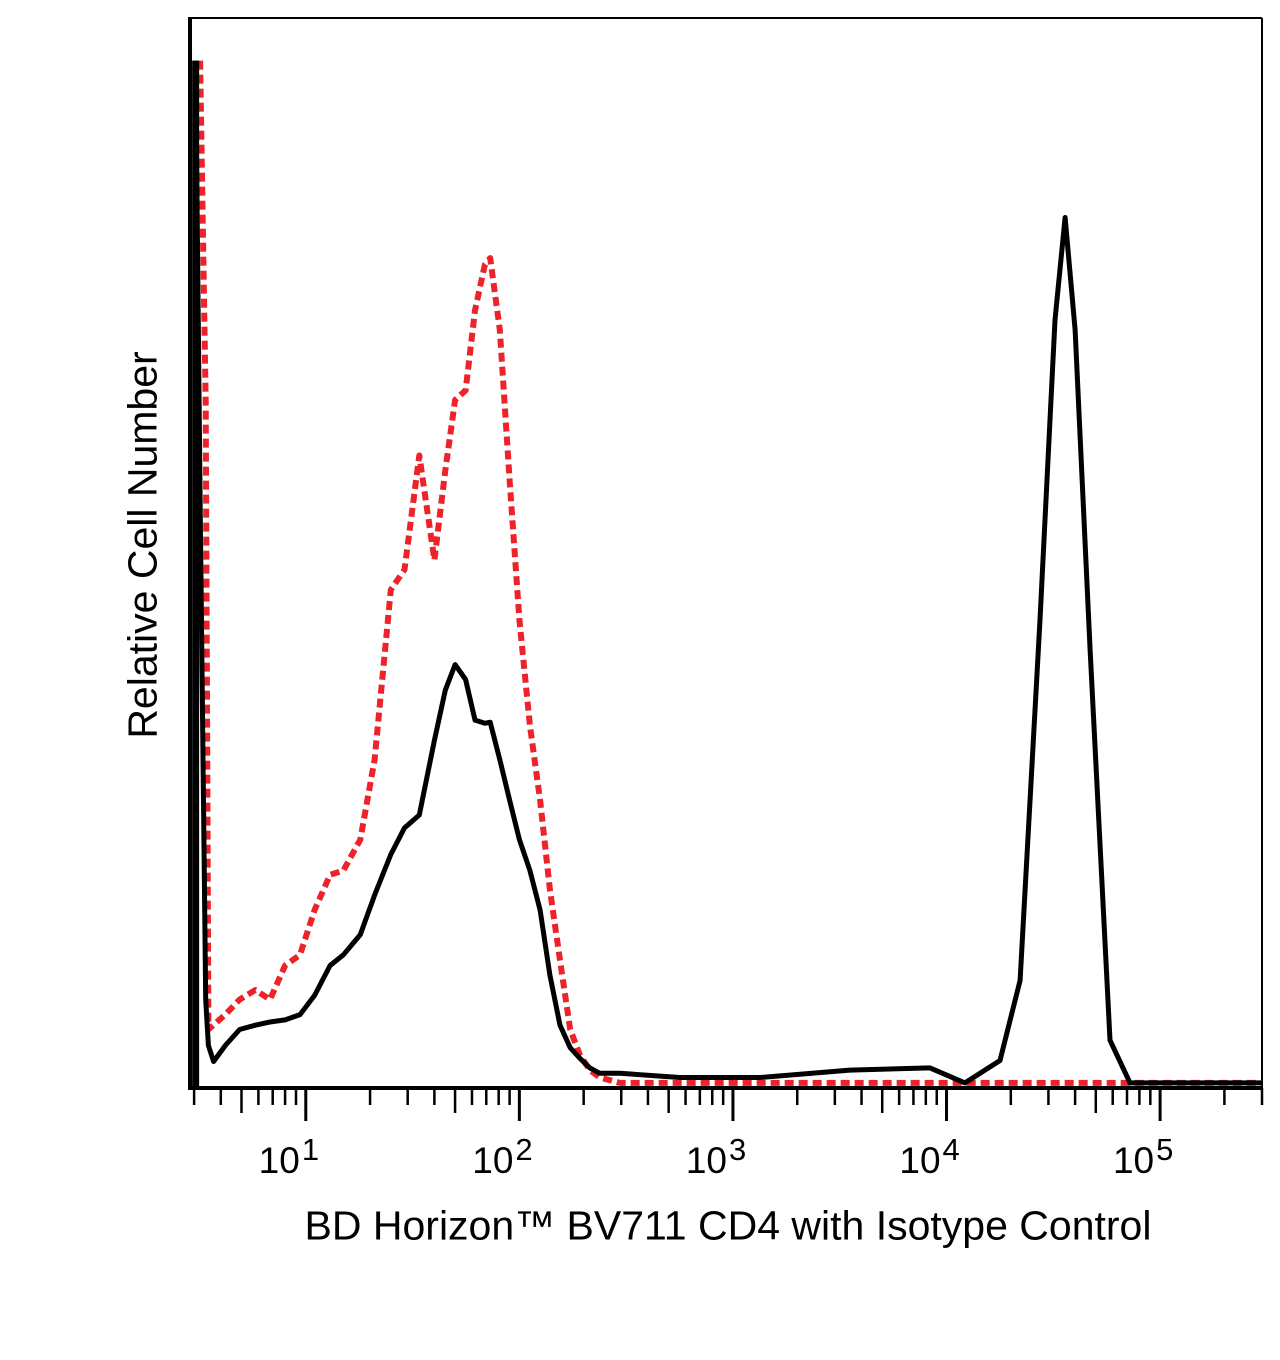 The height and width of the screenshot is (1360, 1280). I want to click on x-tick-label: 10¹, so click(288, 1157).